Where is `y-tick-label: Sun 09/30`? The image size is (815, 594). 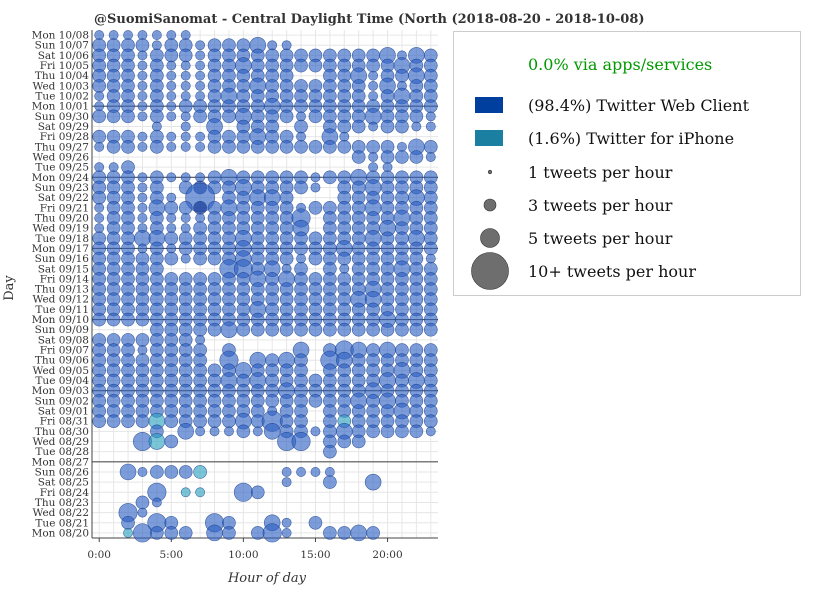 y-tick-label: Sun 09/30 is located at coordinates (62, 117).